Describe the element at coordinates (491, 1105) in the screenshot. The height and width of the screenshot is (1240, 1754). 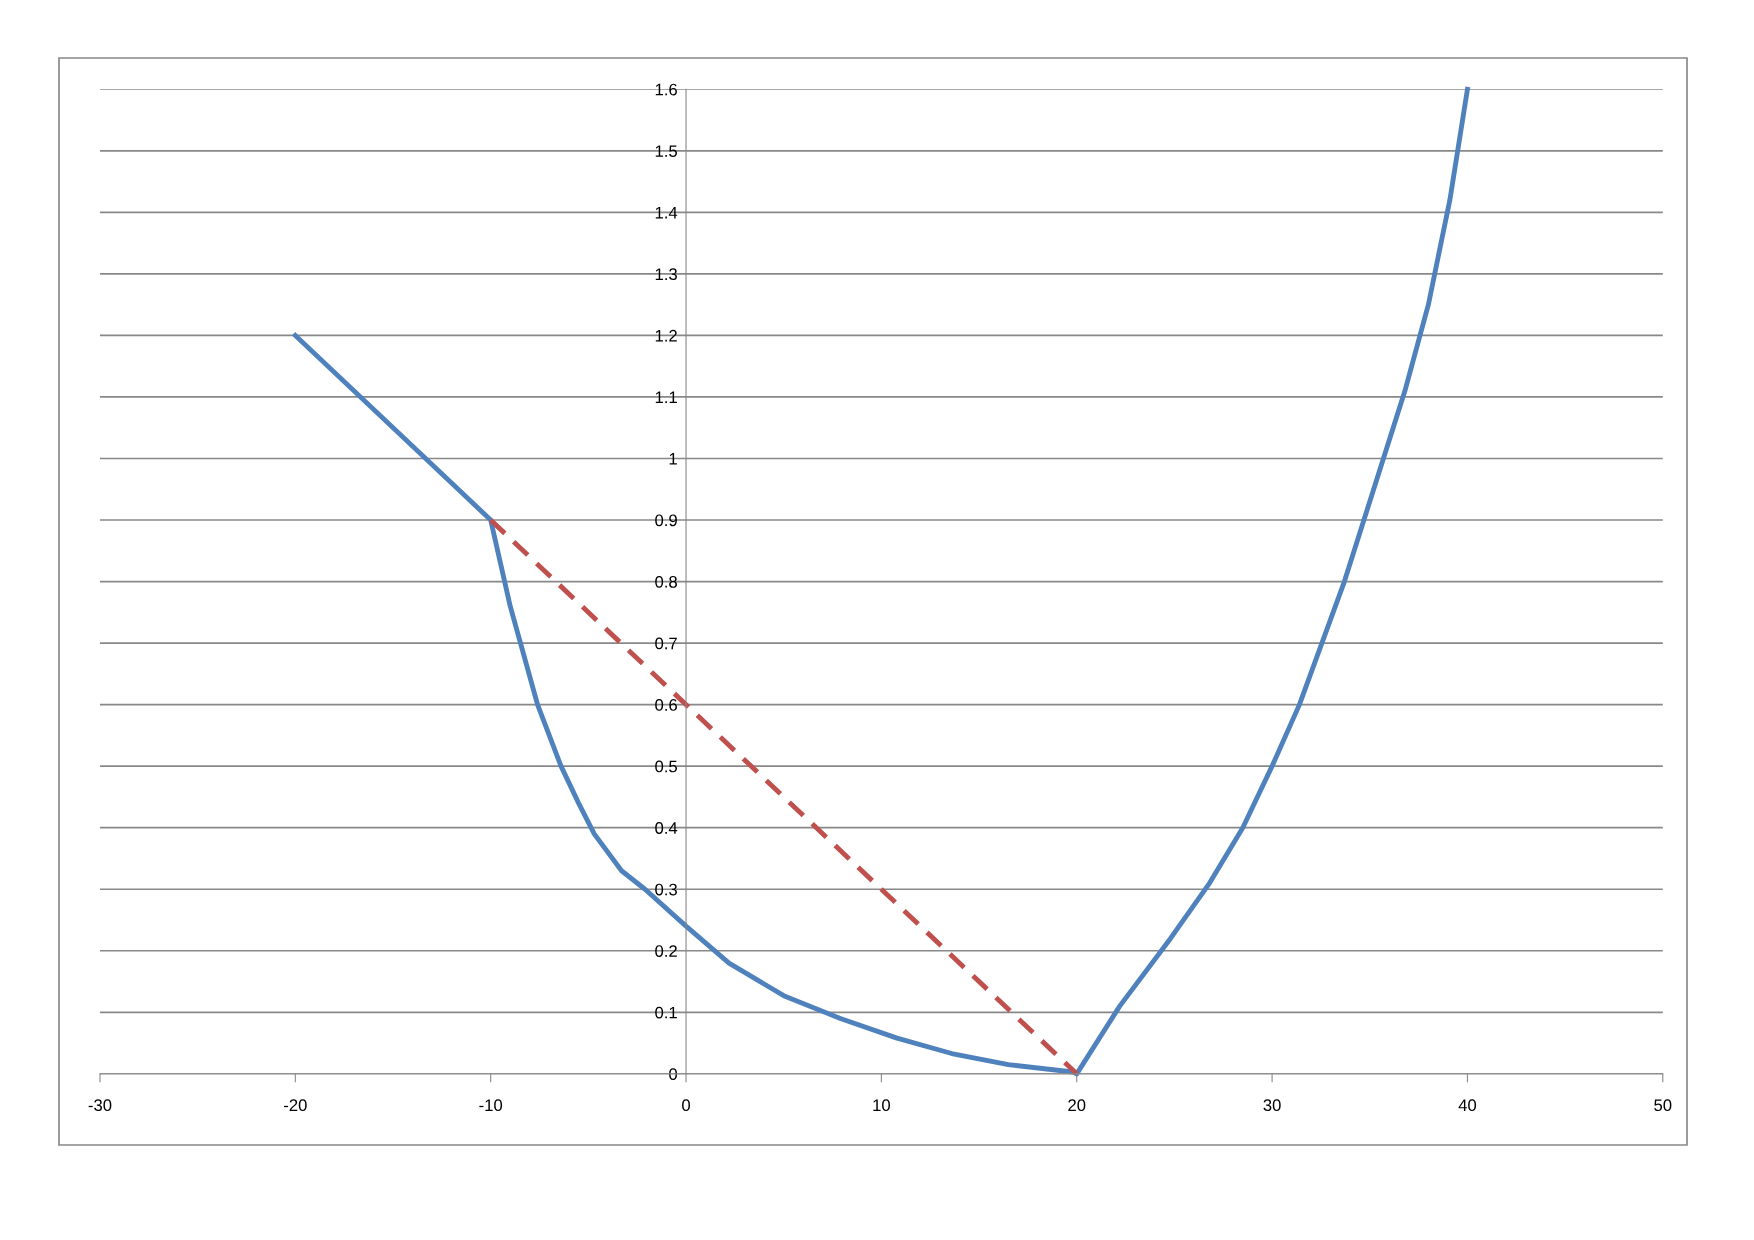
I see `x-tick-label: -10` at that location.